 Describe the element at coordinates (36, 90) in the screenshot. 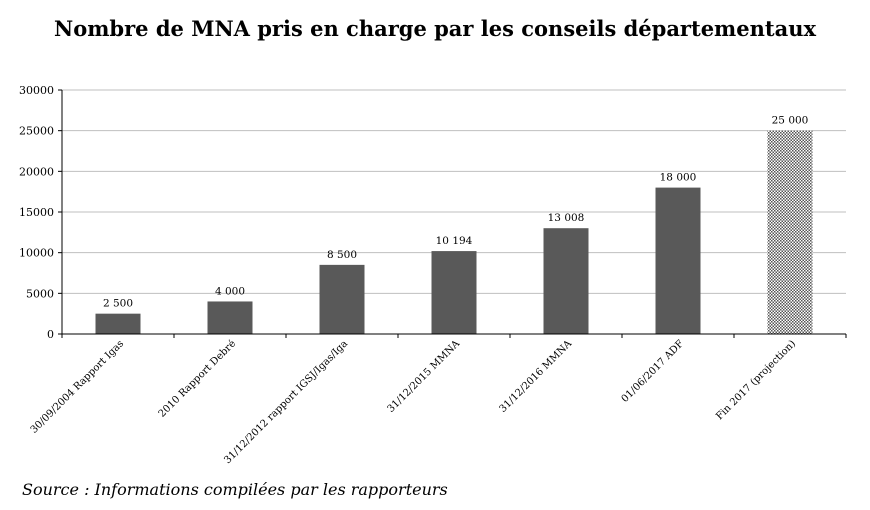

I see `y-tick-label: 30000` at that location.